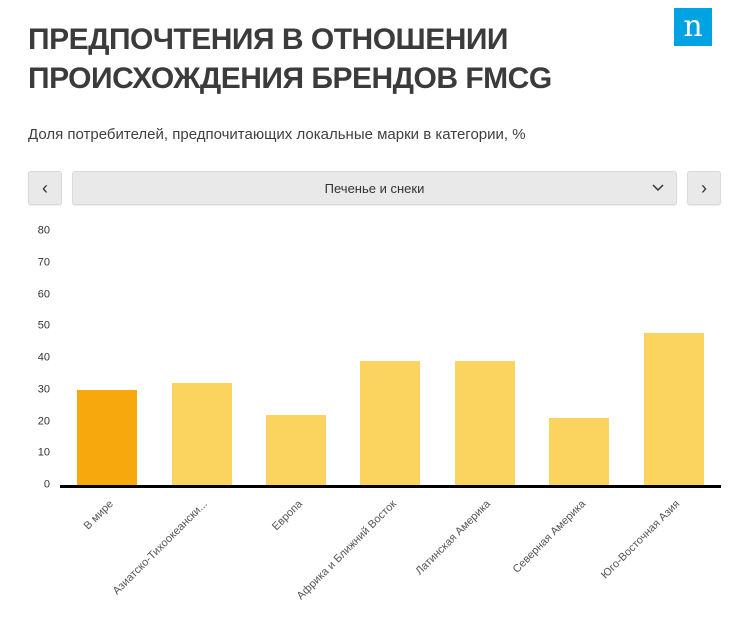 The width and height of the screenshot is (749, 628). I want to click on x-axis-label: Европа, so click(287, 516).